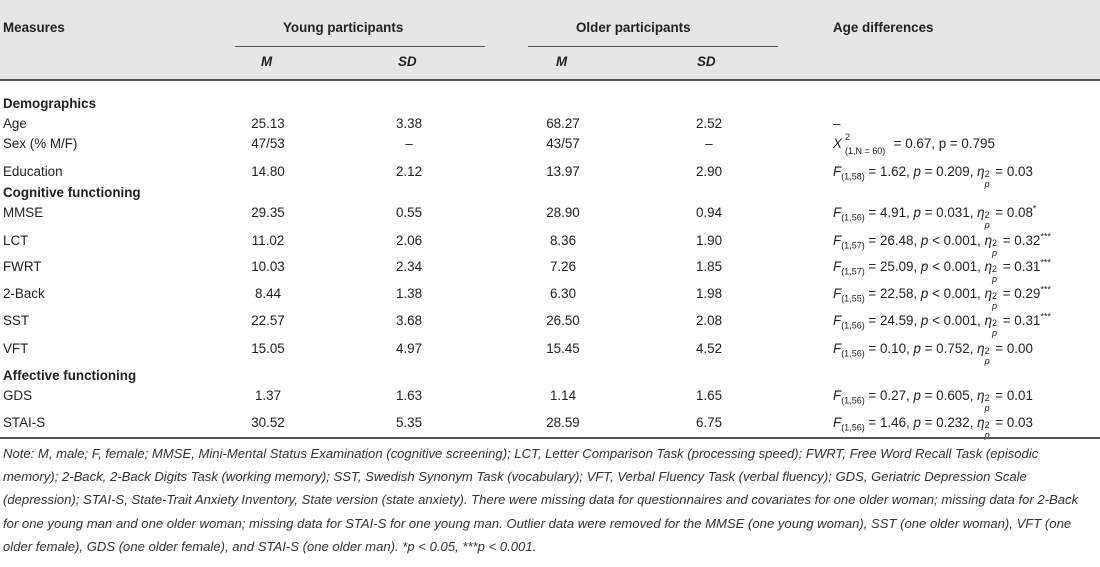  I want to click on older-mean: 8.36, so click(563, 240).